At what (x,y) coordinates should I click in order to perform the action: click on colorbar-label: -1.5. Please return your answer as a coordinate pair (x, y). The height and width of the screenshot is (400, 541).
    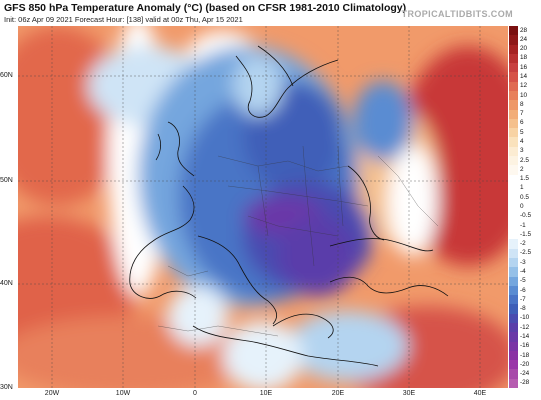
    Looking at the image, I should click on (526, 234).